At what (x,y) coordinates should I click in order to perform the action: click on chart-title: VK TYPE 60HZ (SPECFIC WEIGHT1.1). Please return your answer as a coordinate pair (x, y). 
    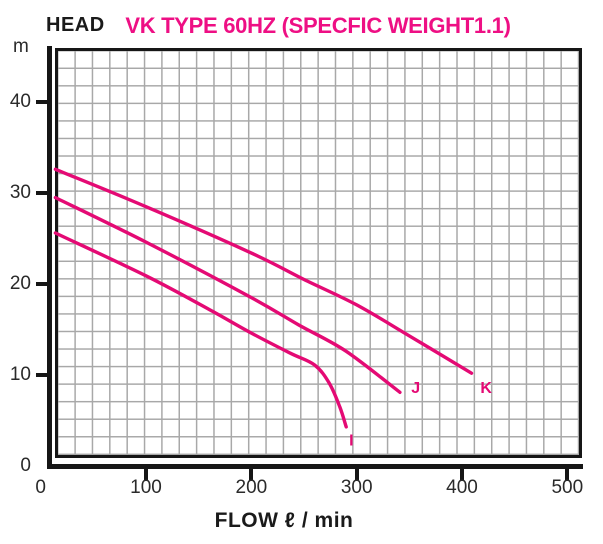
    Looking at the image, I should click on (318, 25).